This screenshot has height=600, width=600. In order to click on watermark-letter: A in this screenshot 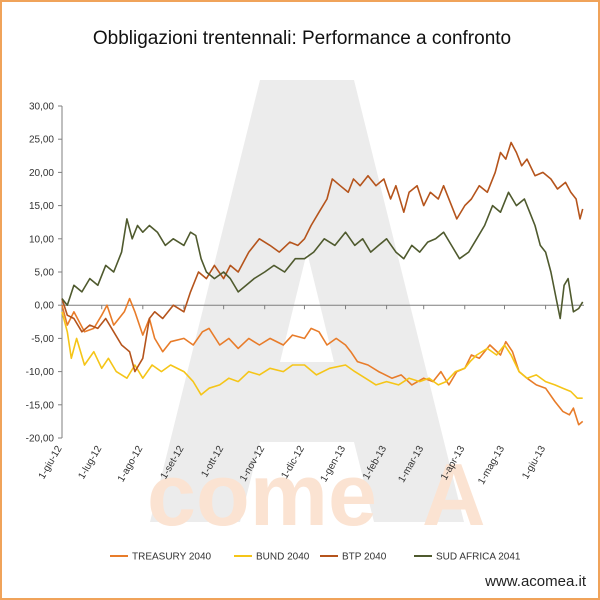, I will do `click(454, 494)`.